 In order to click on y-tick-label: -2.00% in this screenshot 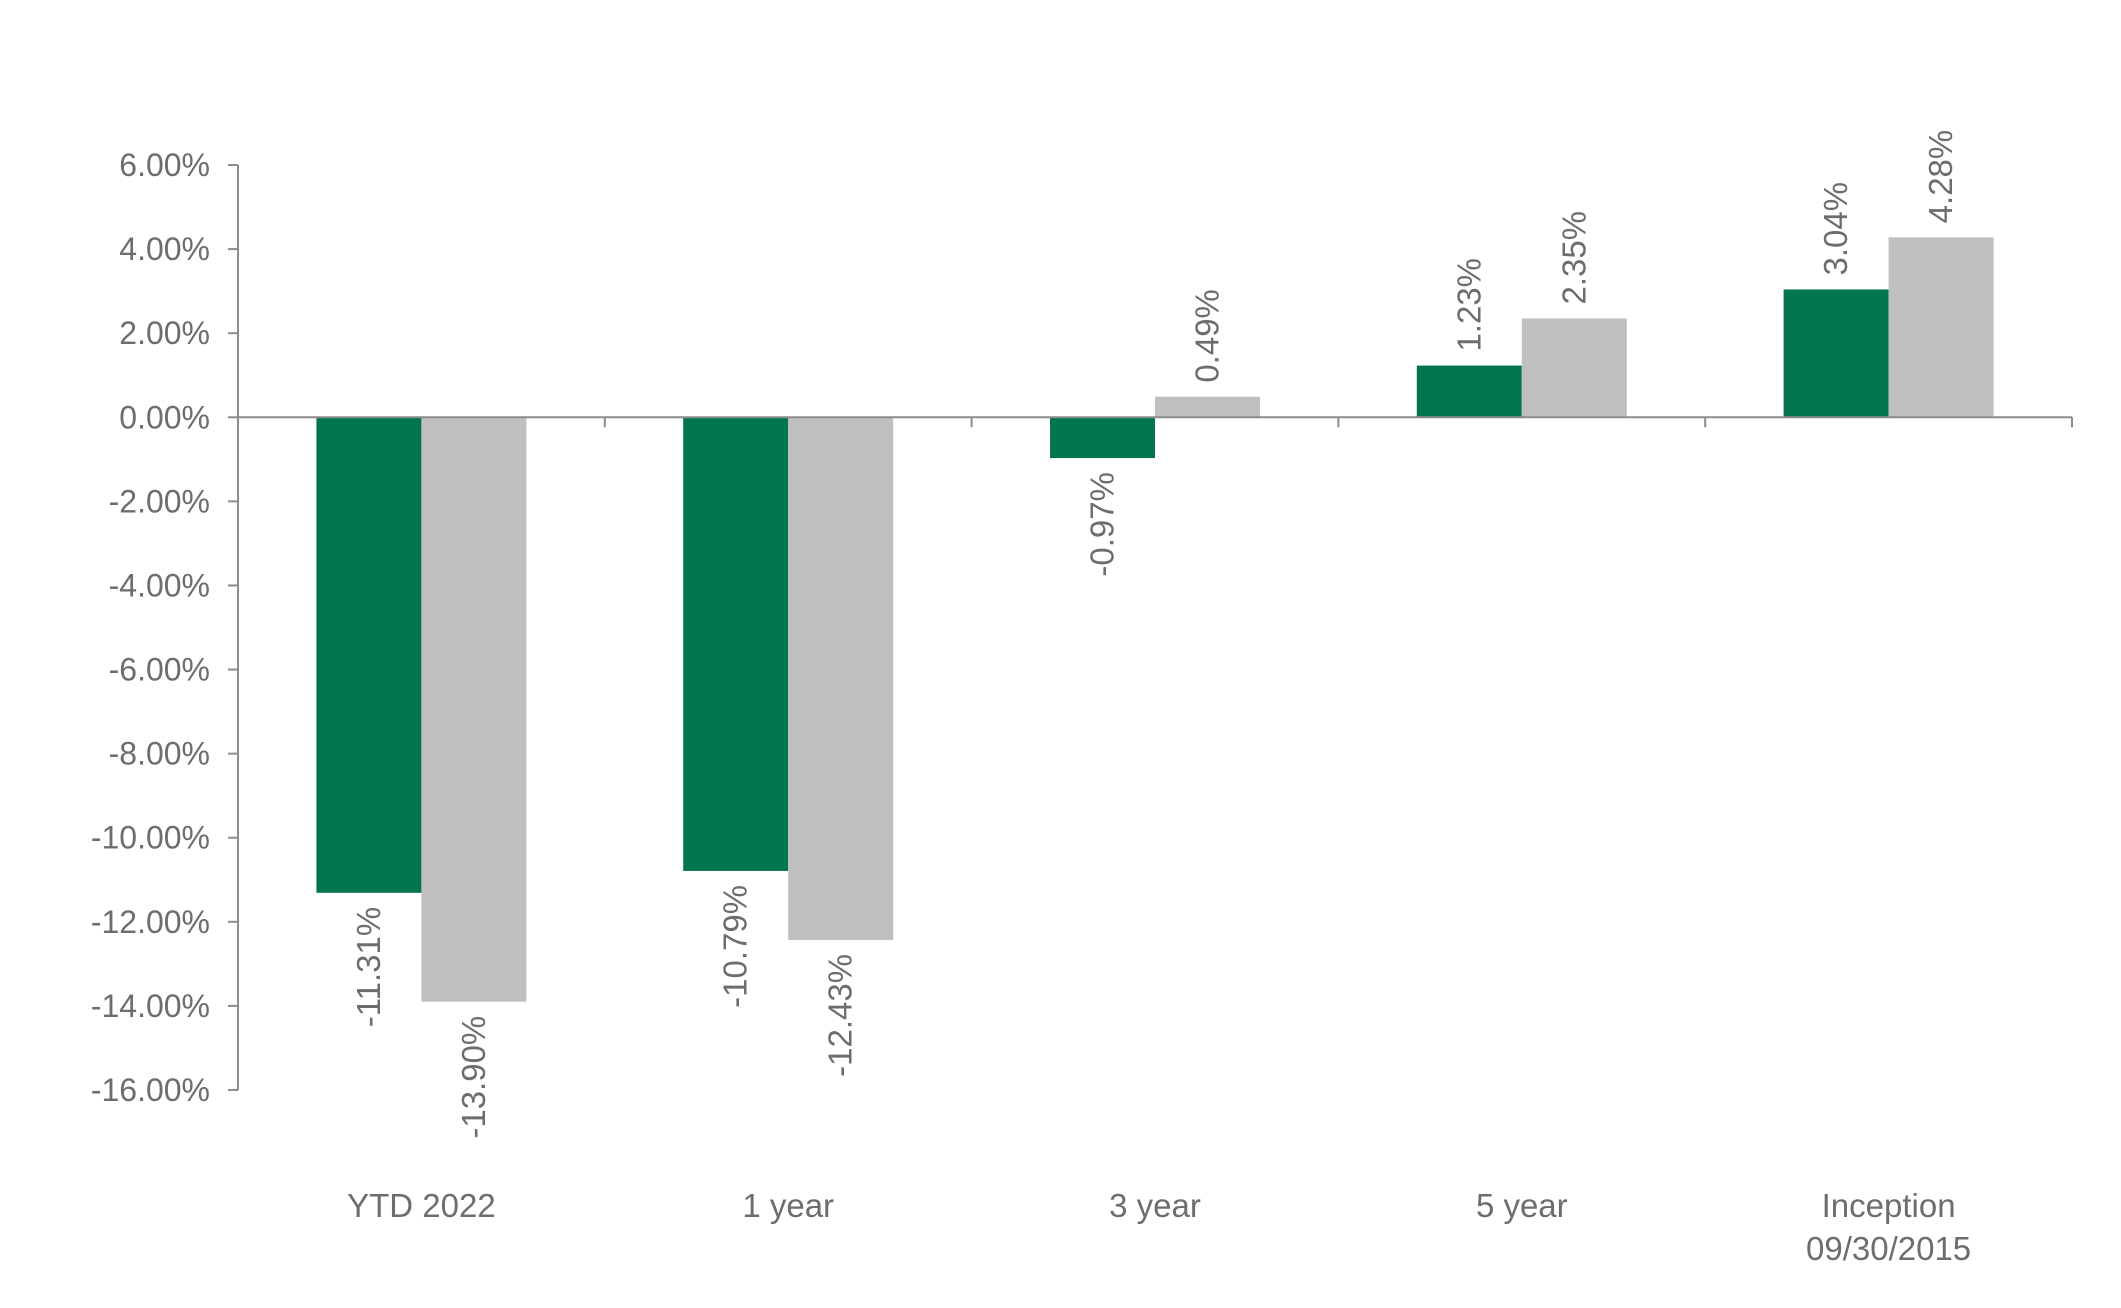, I will do `click(159, 501)`.